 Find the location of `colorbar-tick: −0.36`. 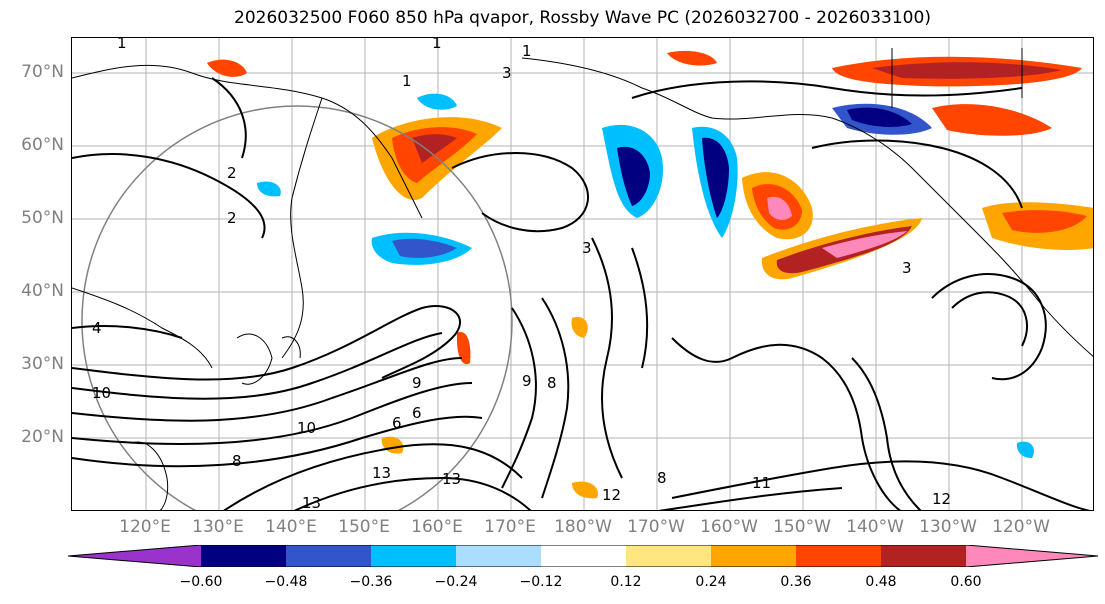

colorbar-tick: −0.36 is located at coordinates (371, 582).